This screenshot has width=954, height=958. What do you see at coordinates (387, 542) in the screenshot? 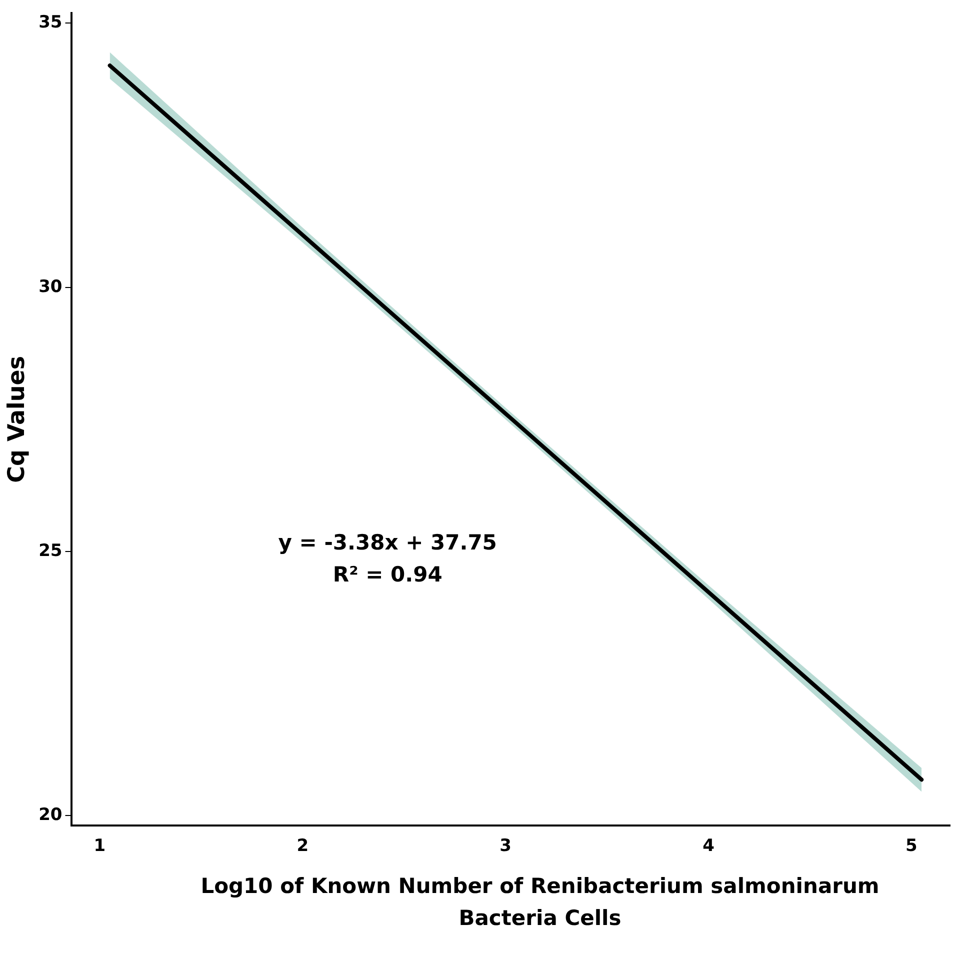
I see `annotation: y = -3.38x + 37.75` at bounding box center [387, 542].